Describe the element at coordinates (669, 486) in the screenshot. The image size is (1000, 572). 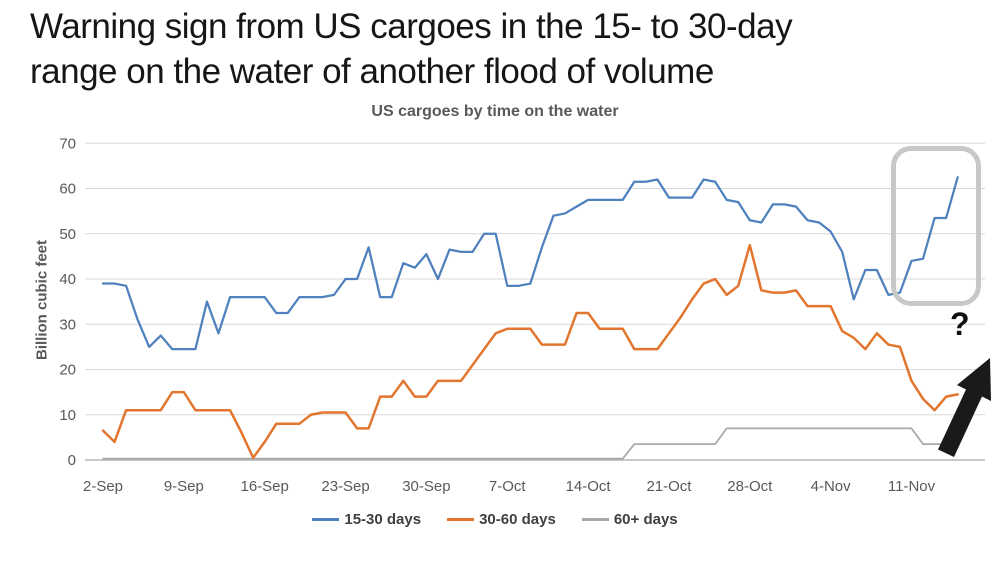
I see `x-tick-label: 21-Oct` at that location.